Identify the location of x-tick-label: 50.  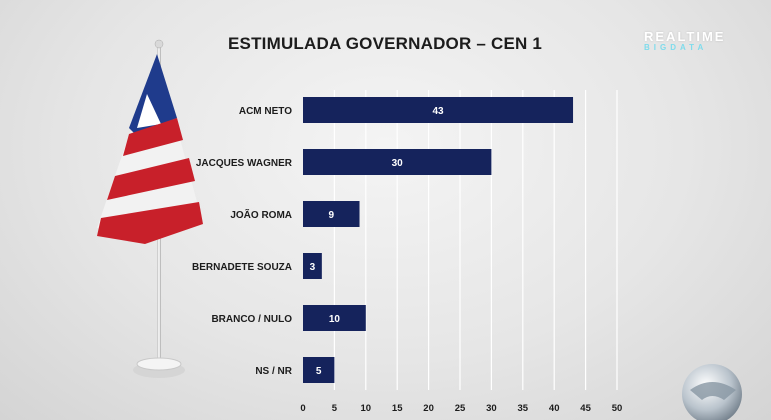
(617, 408).